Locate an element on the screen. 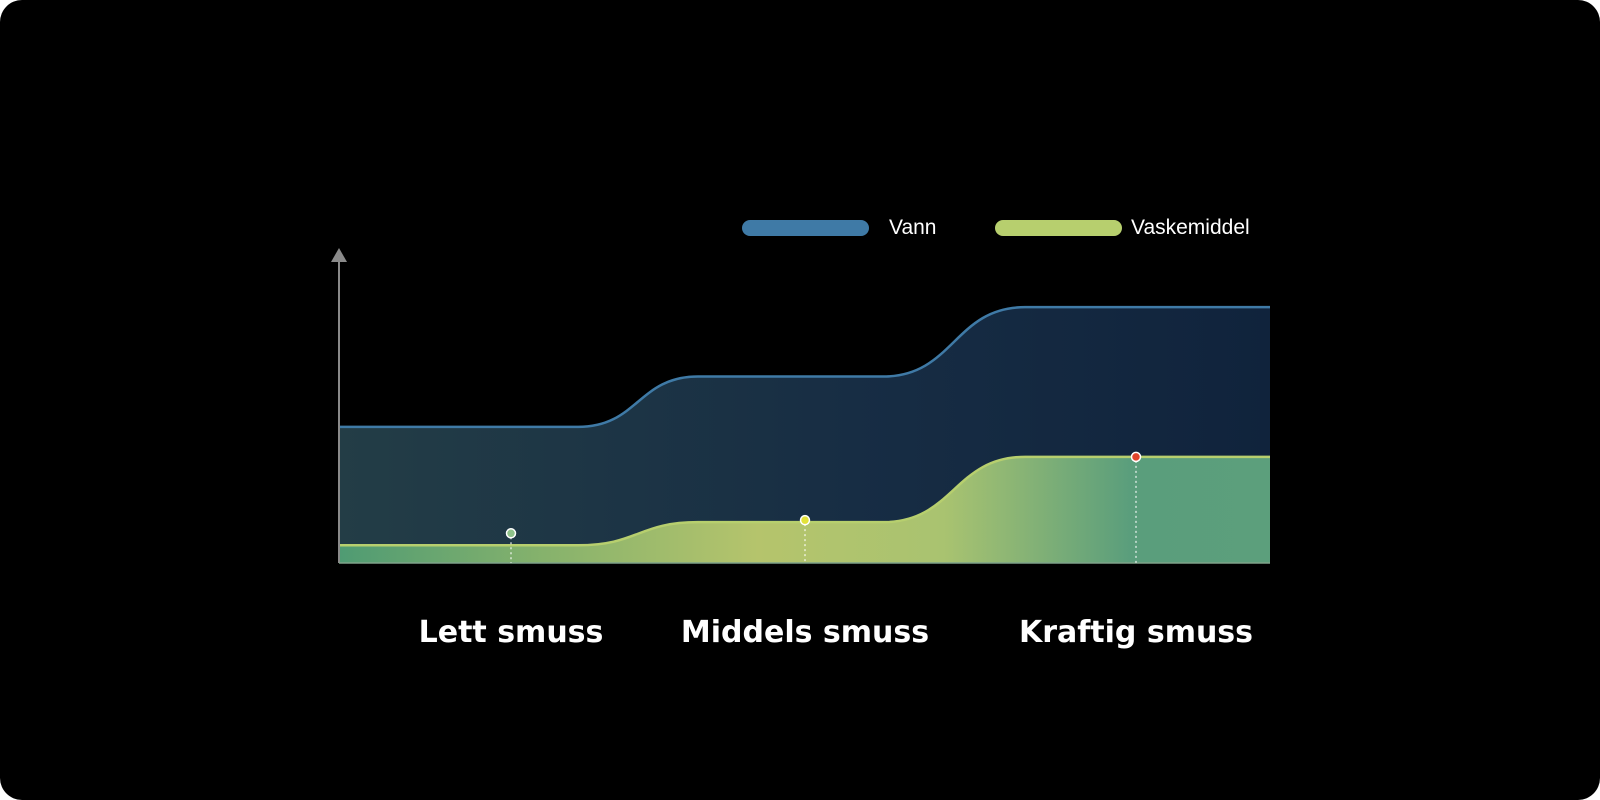 This screenshot has height=800, width=1600. legend-label: Vaskemiddel is located at coordinates (1190, 227).